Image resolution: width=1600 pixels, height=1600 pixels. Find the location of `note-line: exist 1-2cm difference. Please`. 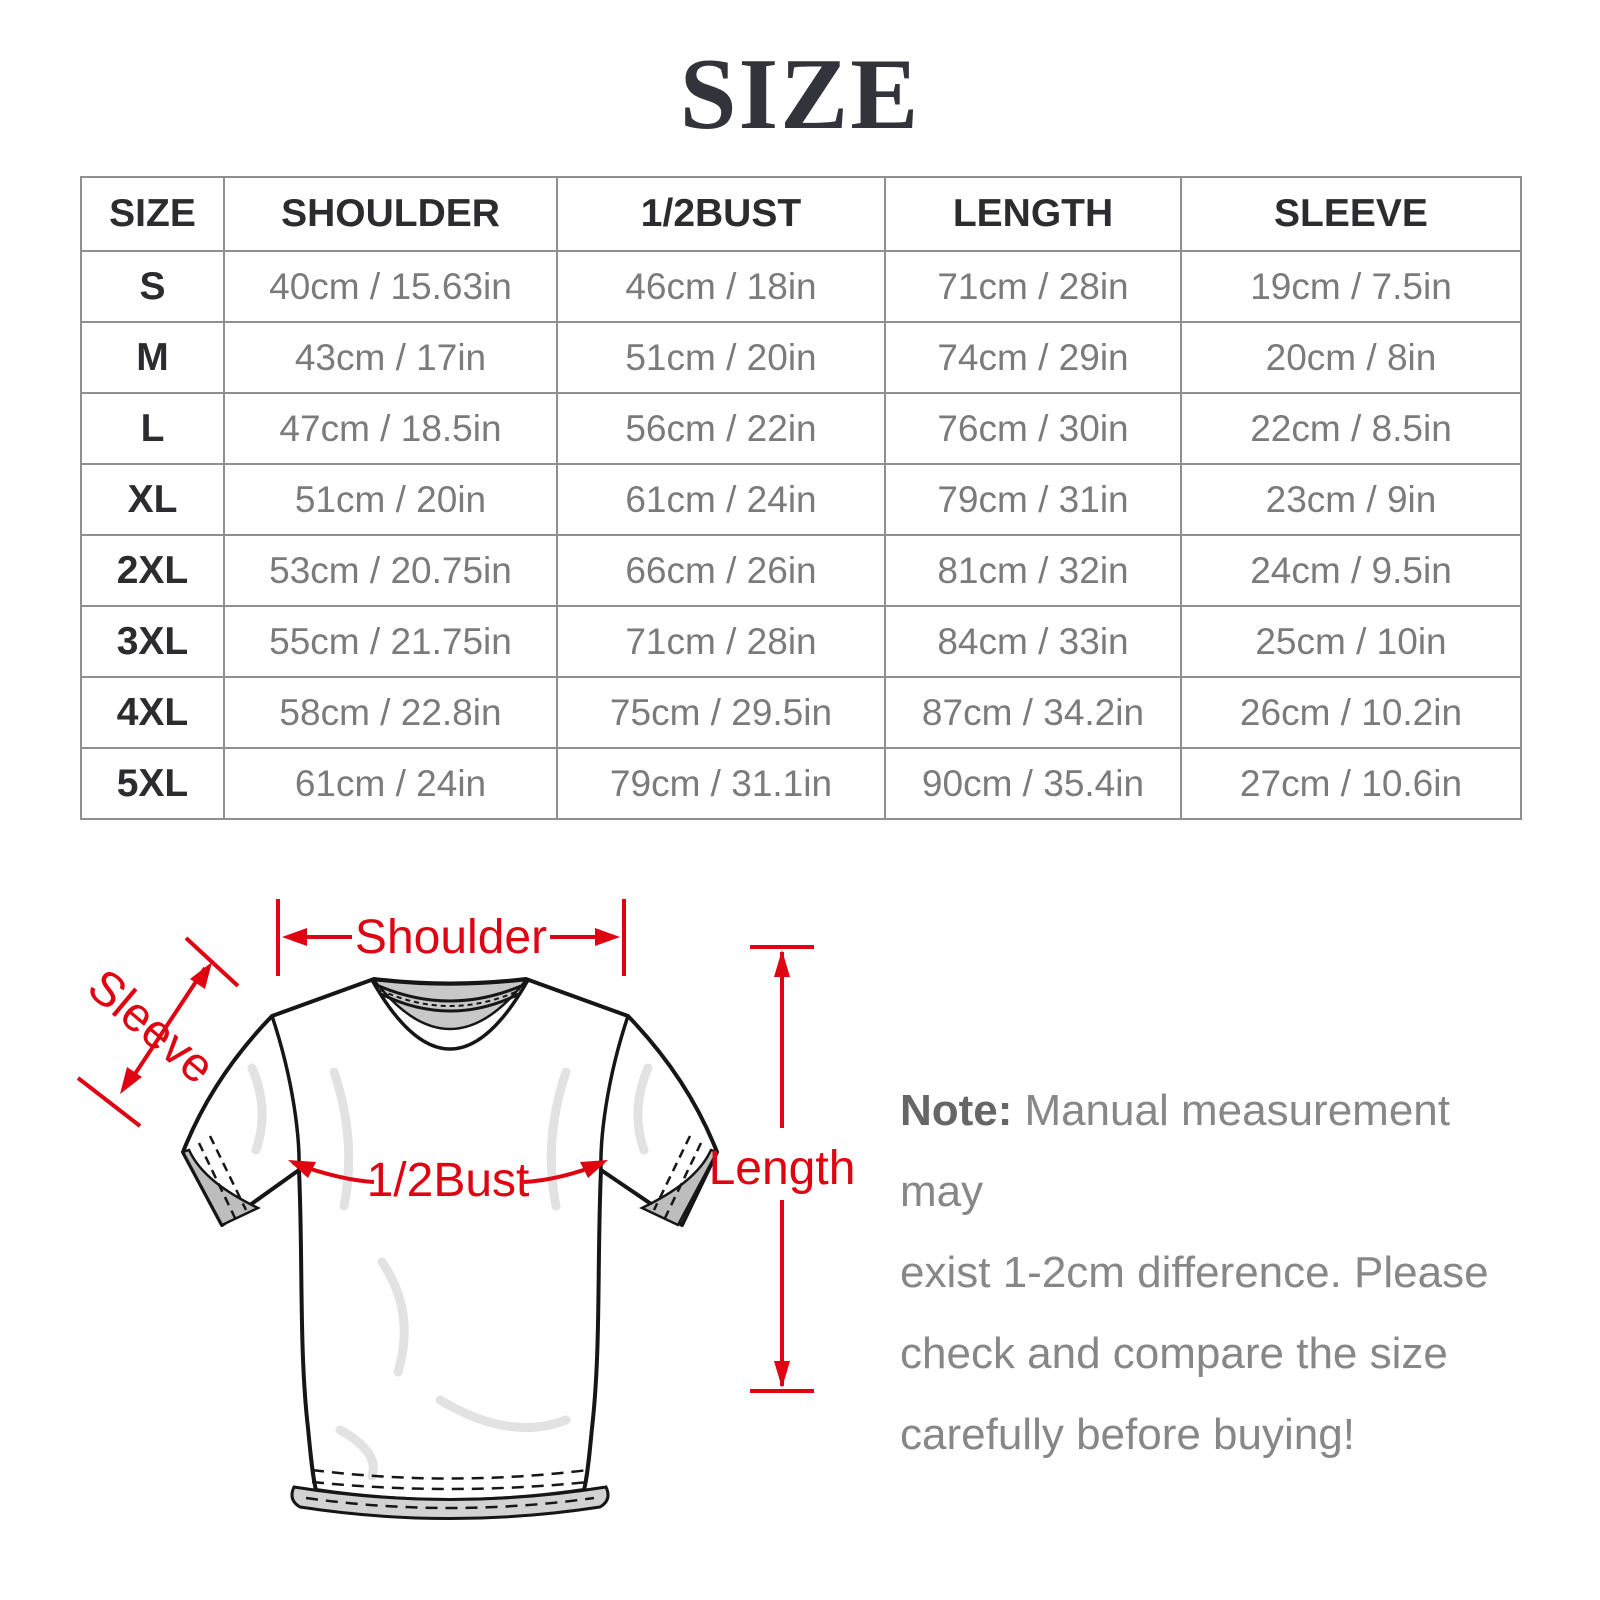

note-line: exist 1-2cm difference. Please is located at coordinates (1194, 1272).